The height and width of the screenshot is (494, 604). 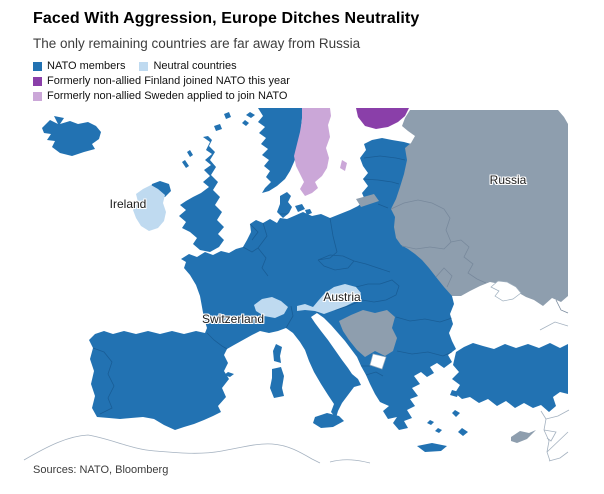 What do you see at coordinates (447, 413) in the screenshot?
I see `islands-aegean` at bounding box center [447, 413].